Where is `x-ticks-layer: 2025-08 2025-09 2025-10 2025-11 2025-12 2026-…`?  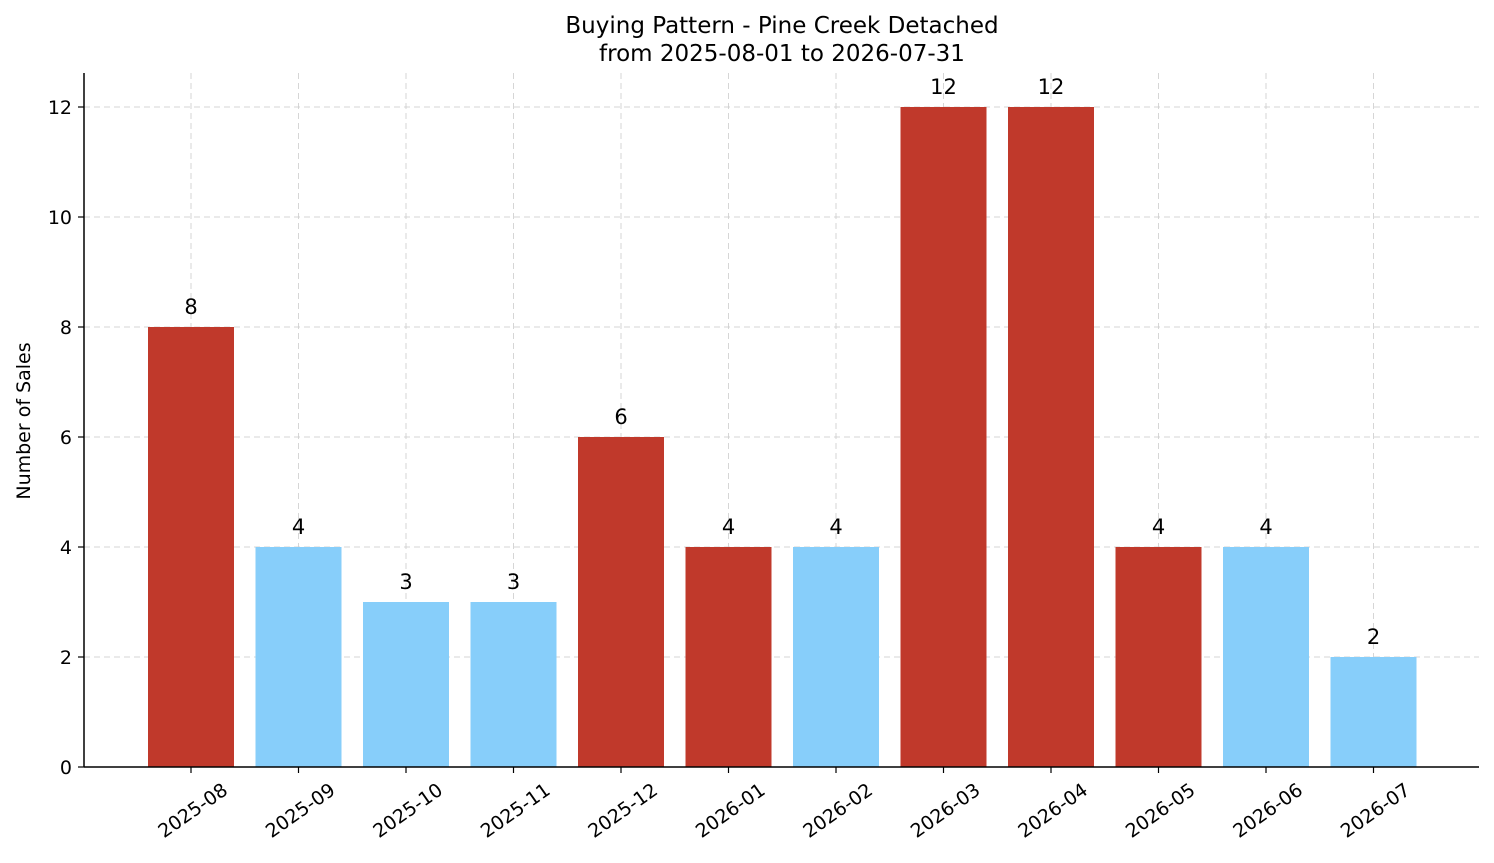 x-ticks-layer: 2025-08 2025-09 2025-10 2025-11 2025-12 2026-… is located at coordinates (784, 805).